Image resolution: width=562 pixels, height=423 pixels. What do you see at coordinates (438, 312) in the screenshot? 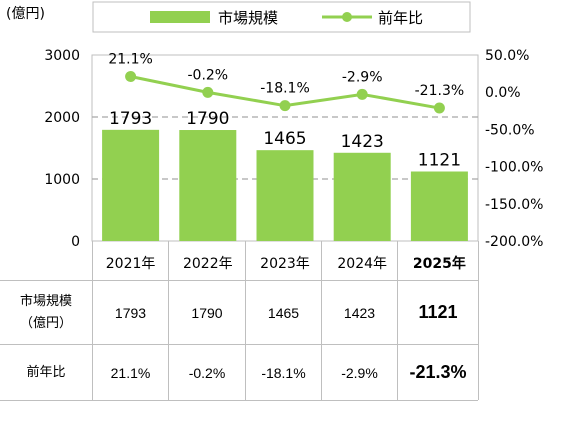
I see `table-cell-highlight: 1121` at bounding box center [438, 312].